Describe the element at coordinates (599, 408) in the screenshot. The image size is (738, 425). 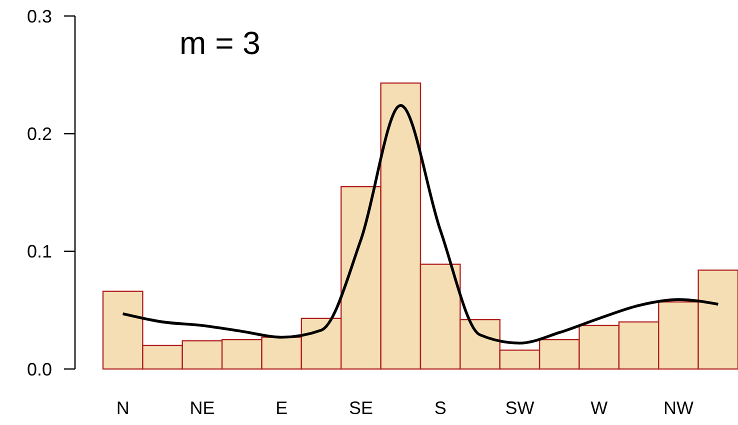
I see `x-tick-label: W` at that location.